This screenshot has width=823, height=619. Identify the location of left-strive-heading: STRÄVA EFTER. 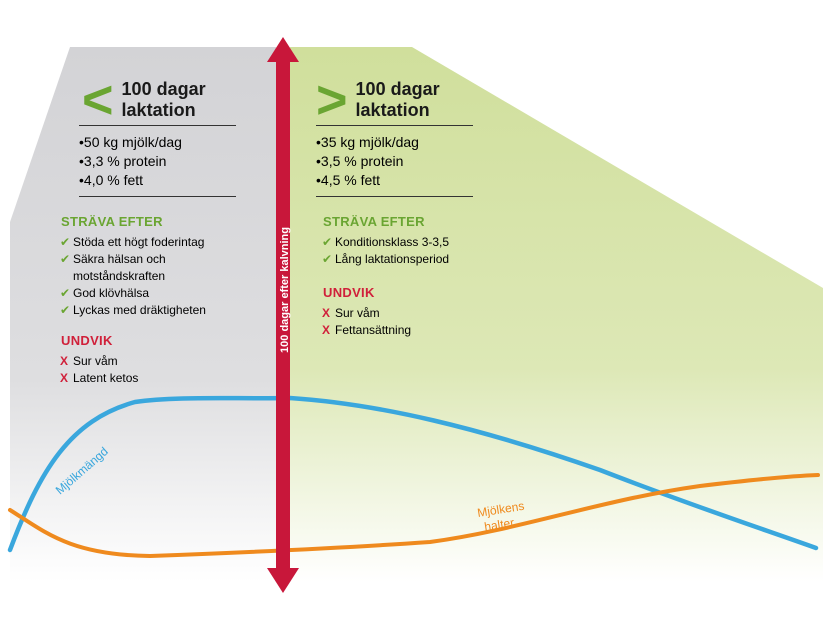
(112, 221).